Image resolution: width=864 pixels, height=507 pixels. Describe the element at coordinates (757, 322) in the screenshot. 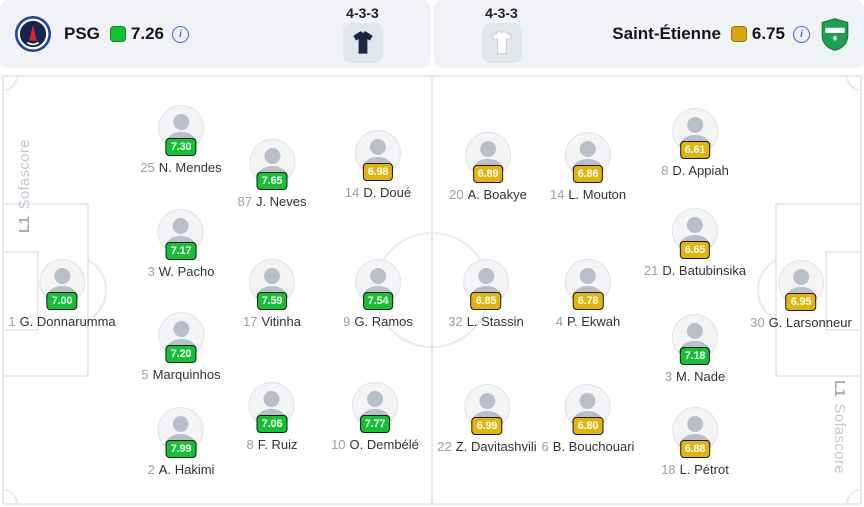

I see `player-number: 30` at that location.